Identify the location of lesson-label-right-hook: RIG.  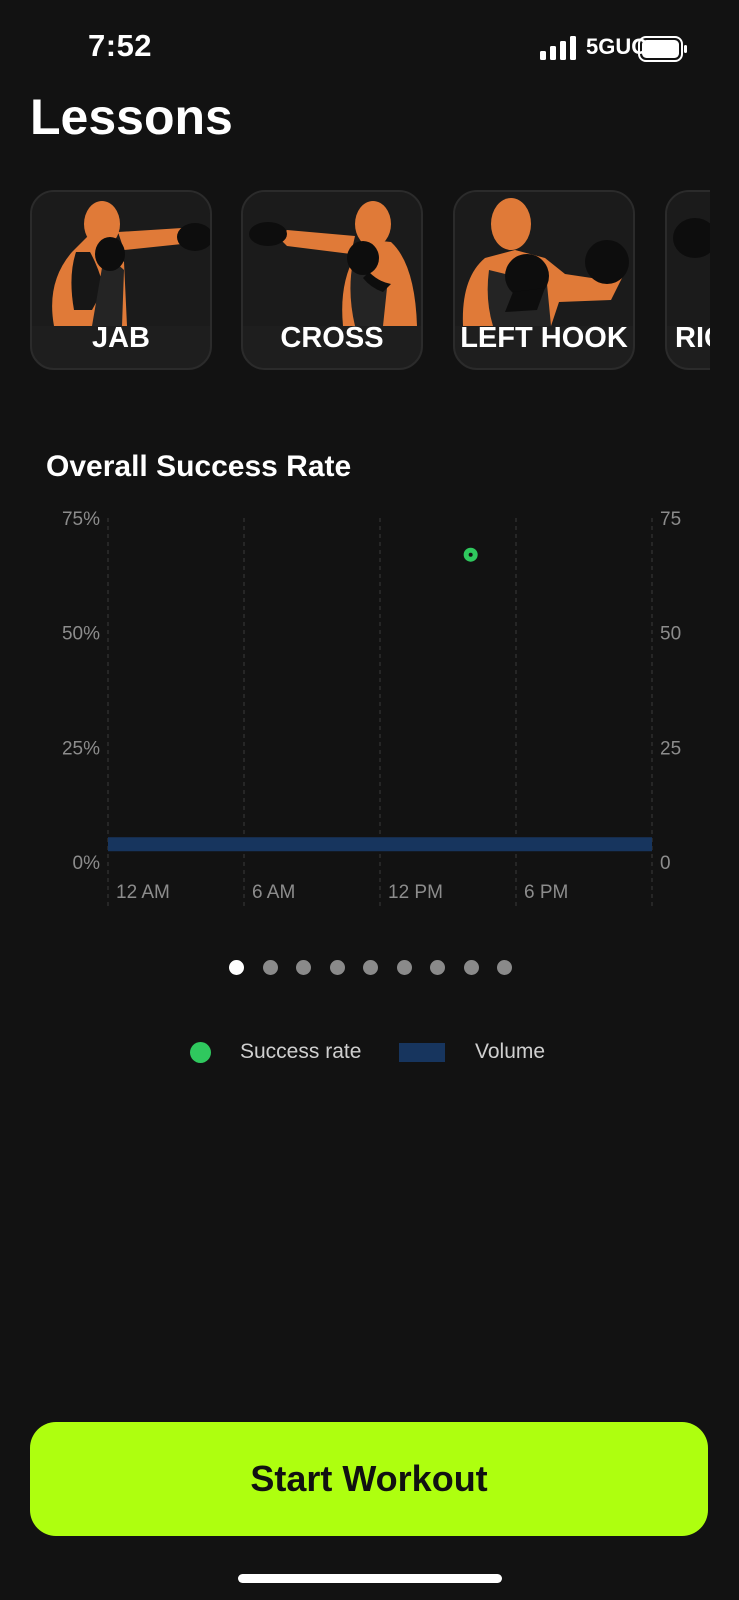
(692, 338).